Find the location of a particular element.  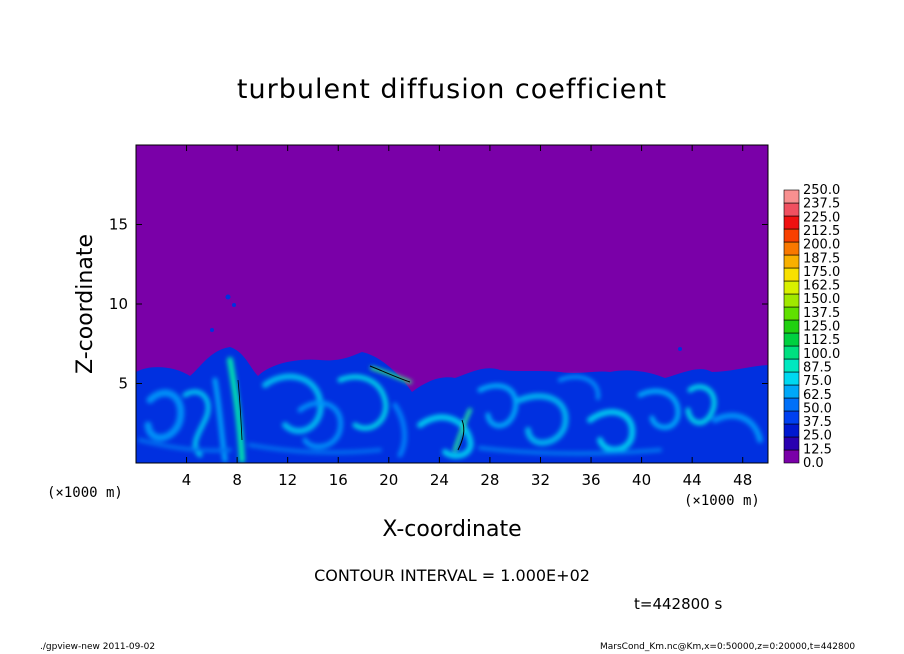

x-tick-label: 32 is located at coordinates (540, 480).